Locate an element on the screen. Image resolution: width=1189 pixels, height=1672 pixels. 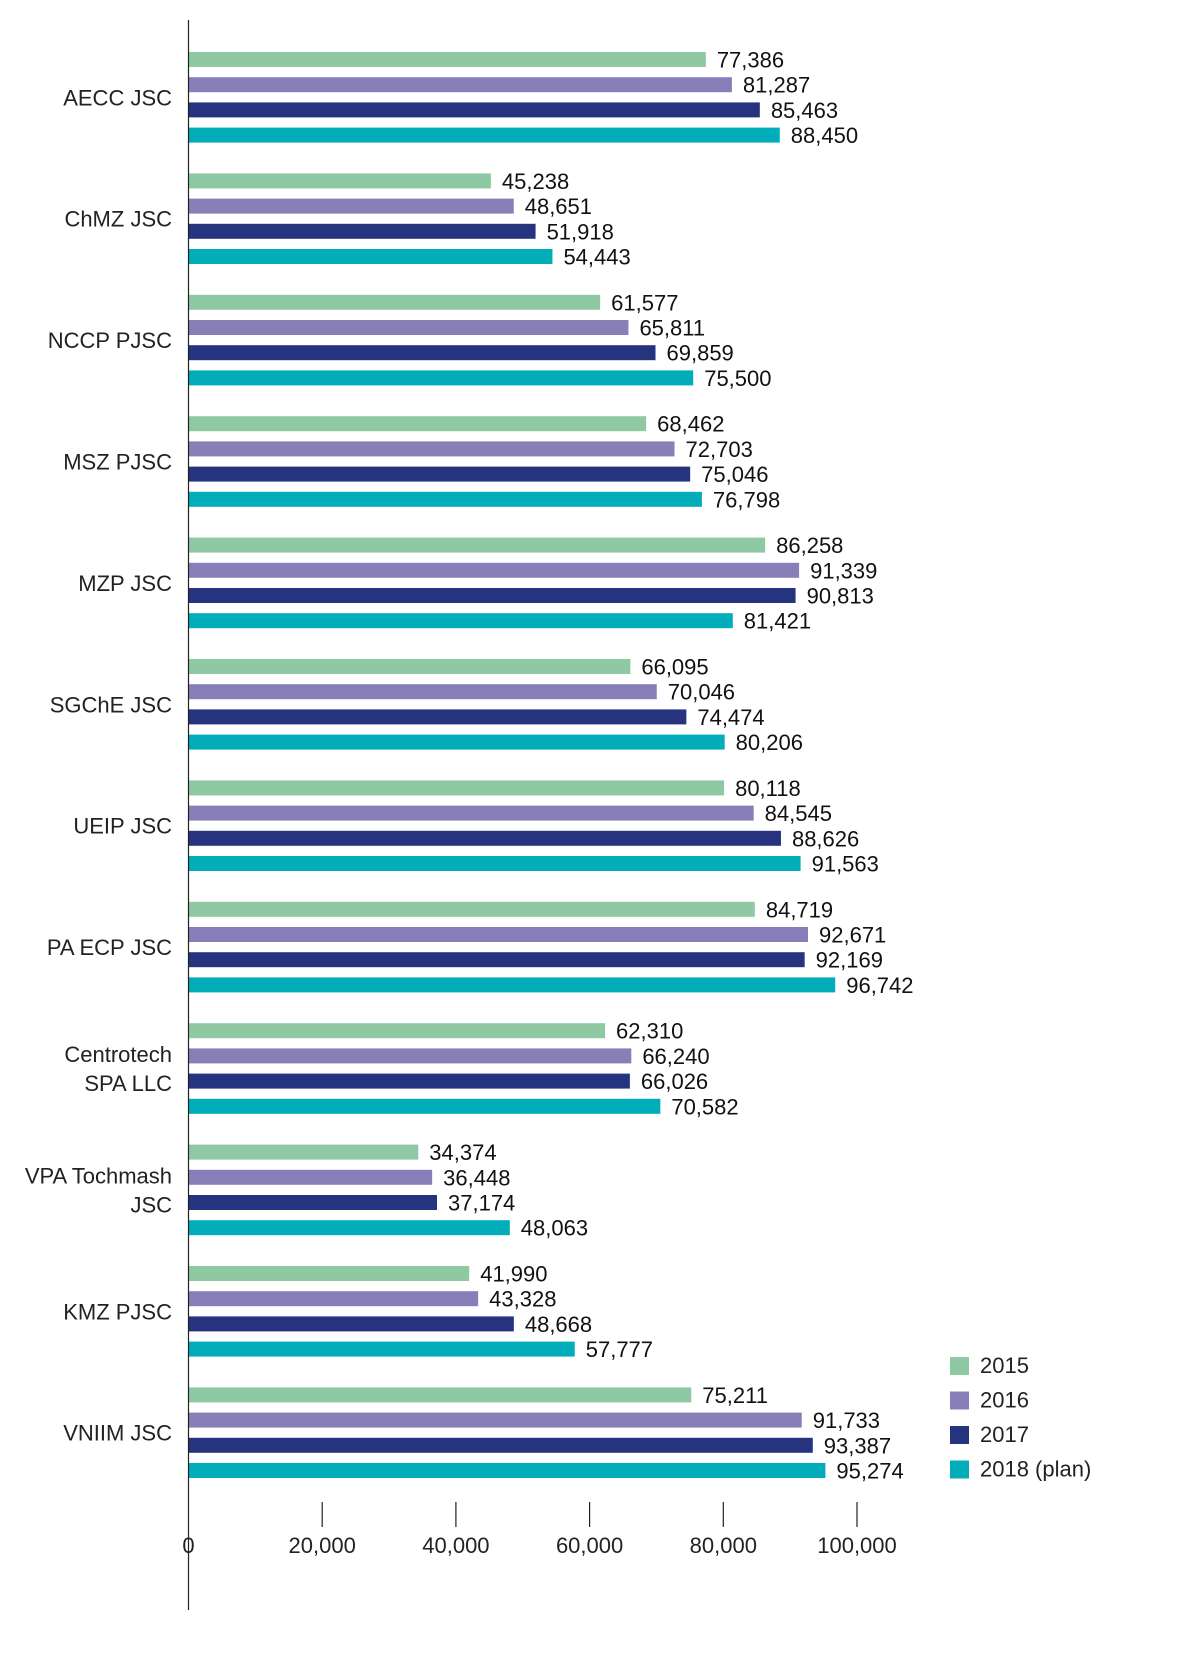
value-label: 81,287 is located at coordinates (776, 85).